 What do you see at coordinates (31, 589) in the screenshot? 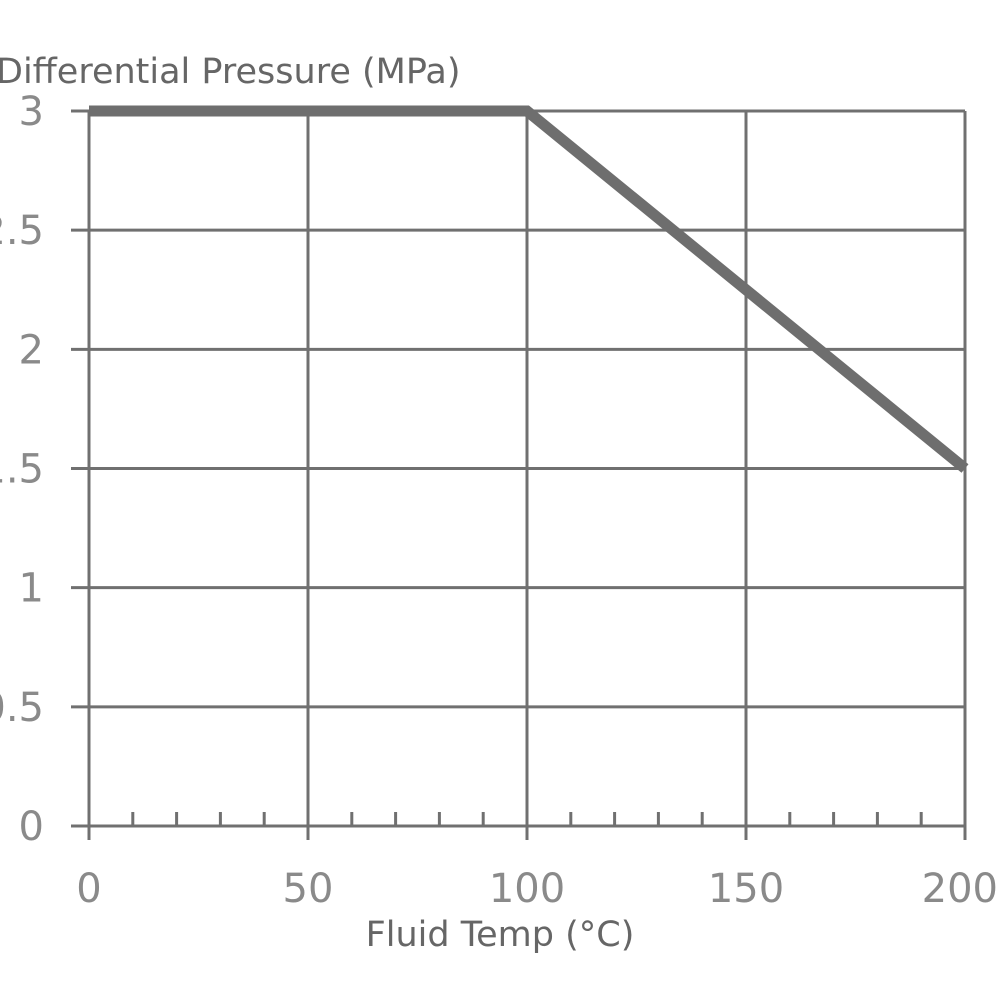
I see `y-tick-label: 1` at bounding box center [31, 589].